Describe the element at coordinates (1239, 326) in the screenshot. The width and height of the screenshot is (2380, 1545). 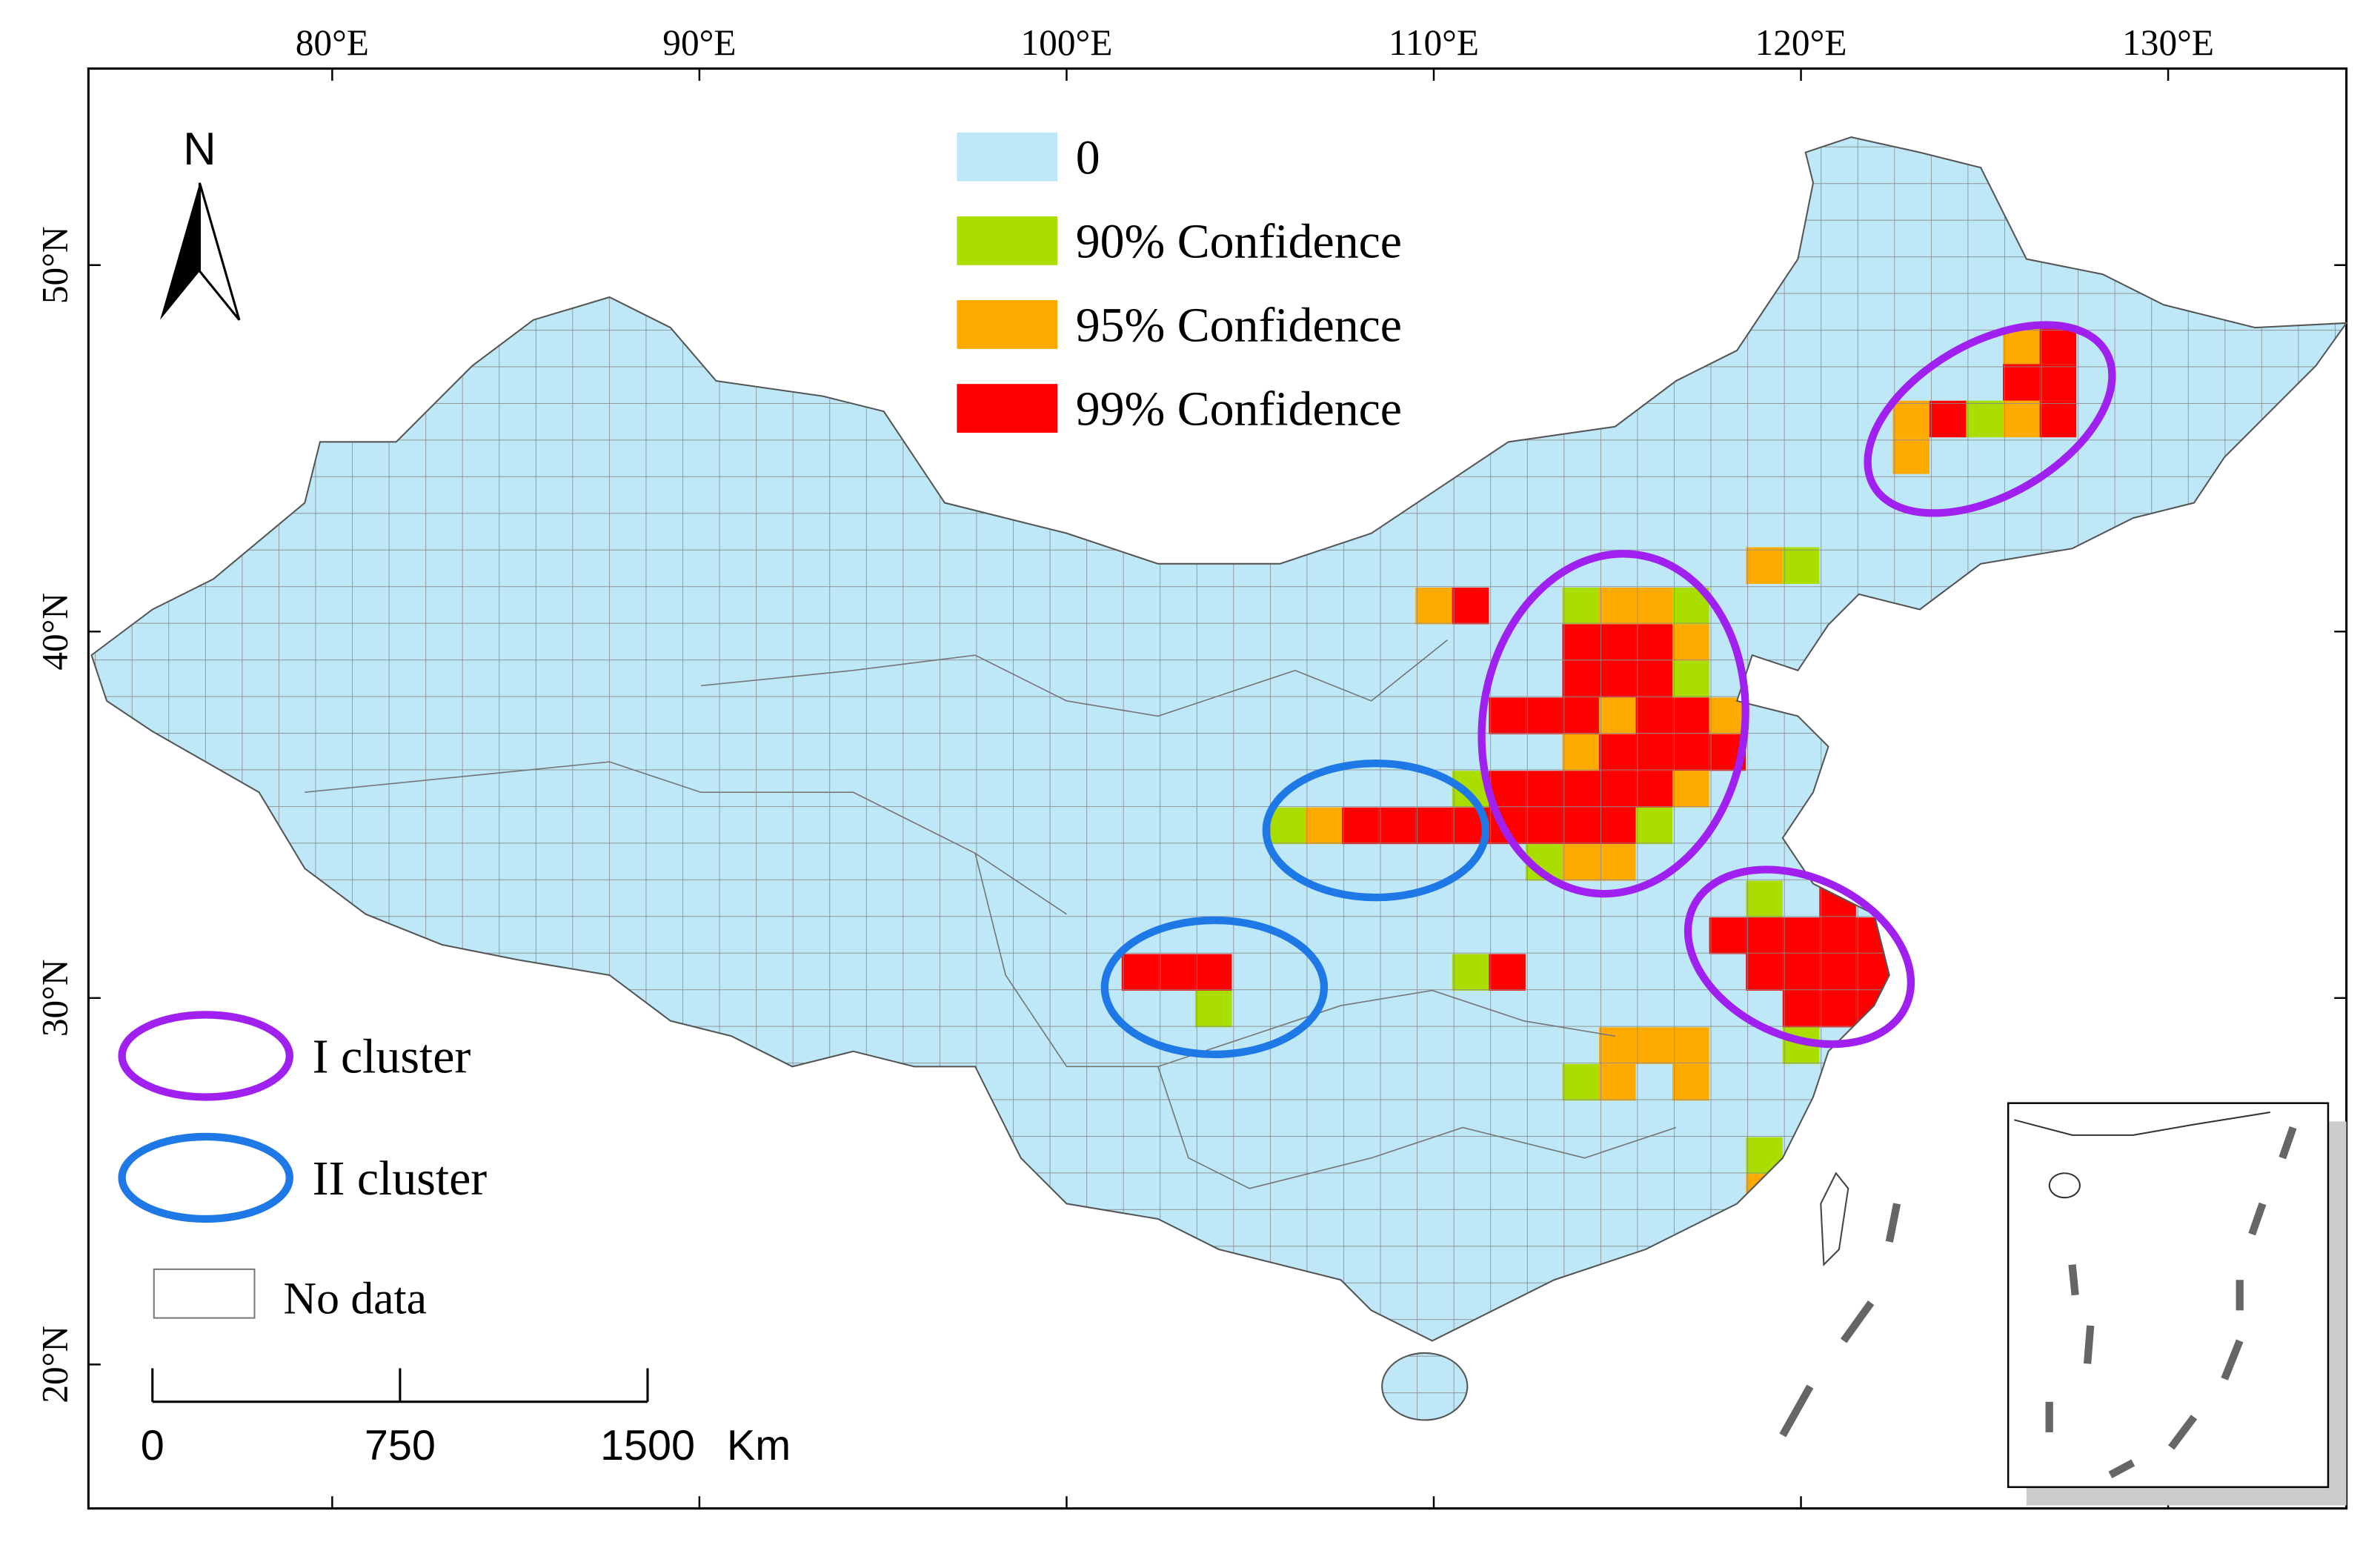
I see `legend-label: 95% Confidence` at that location.